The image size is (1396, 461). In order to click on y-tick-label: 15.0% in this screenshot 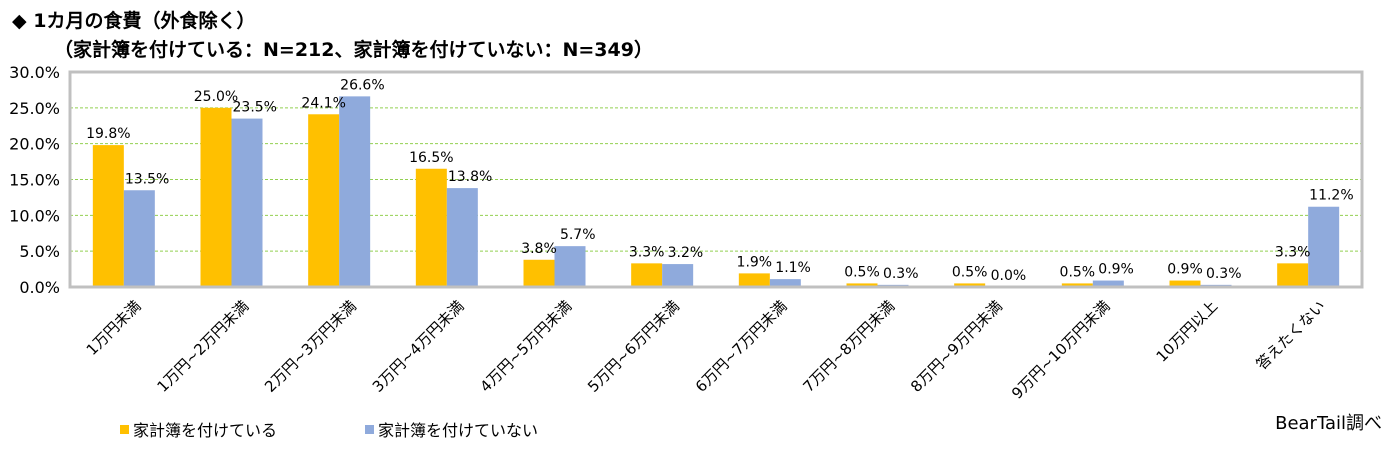, I will do `click(34, 180)`.